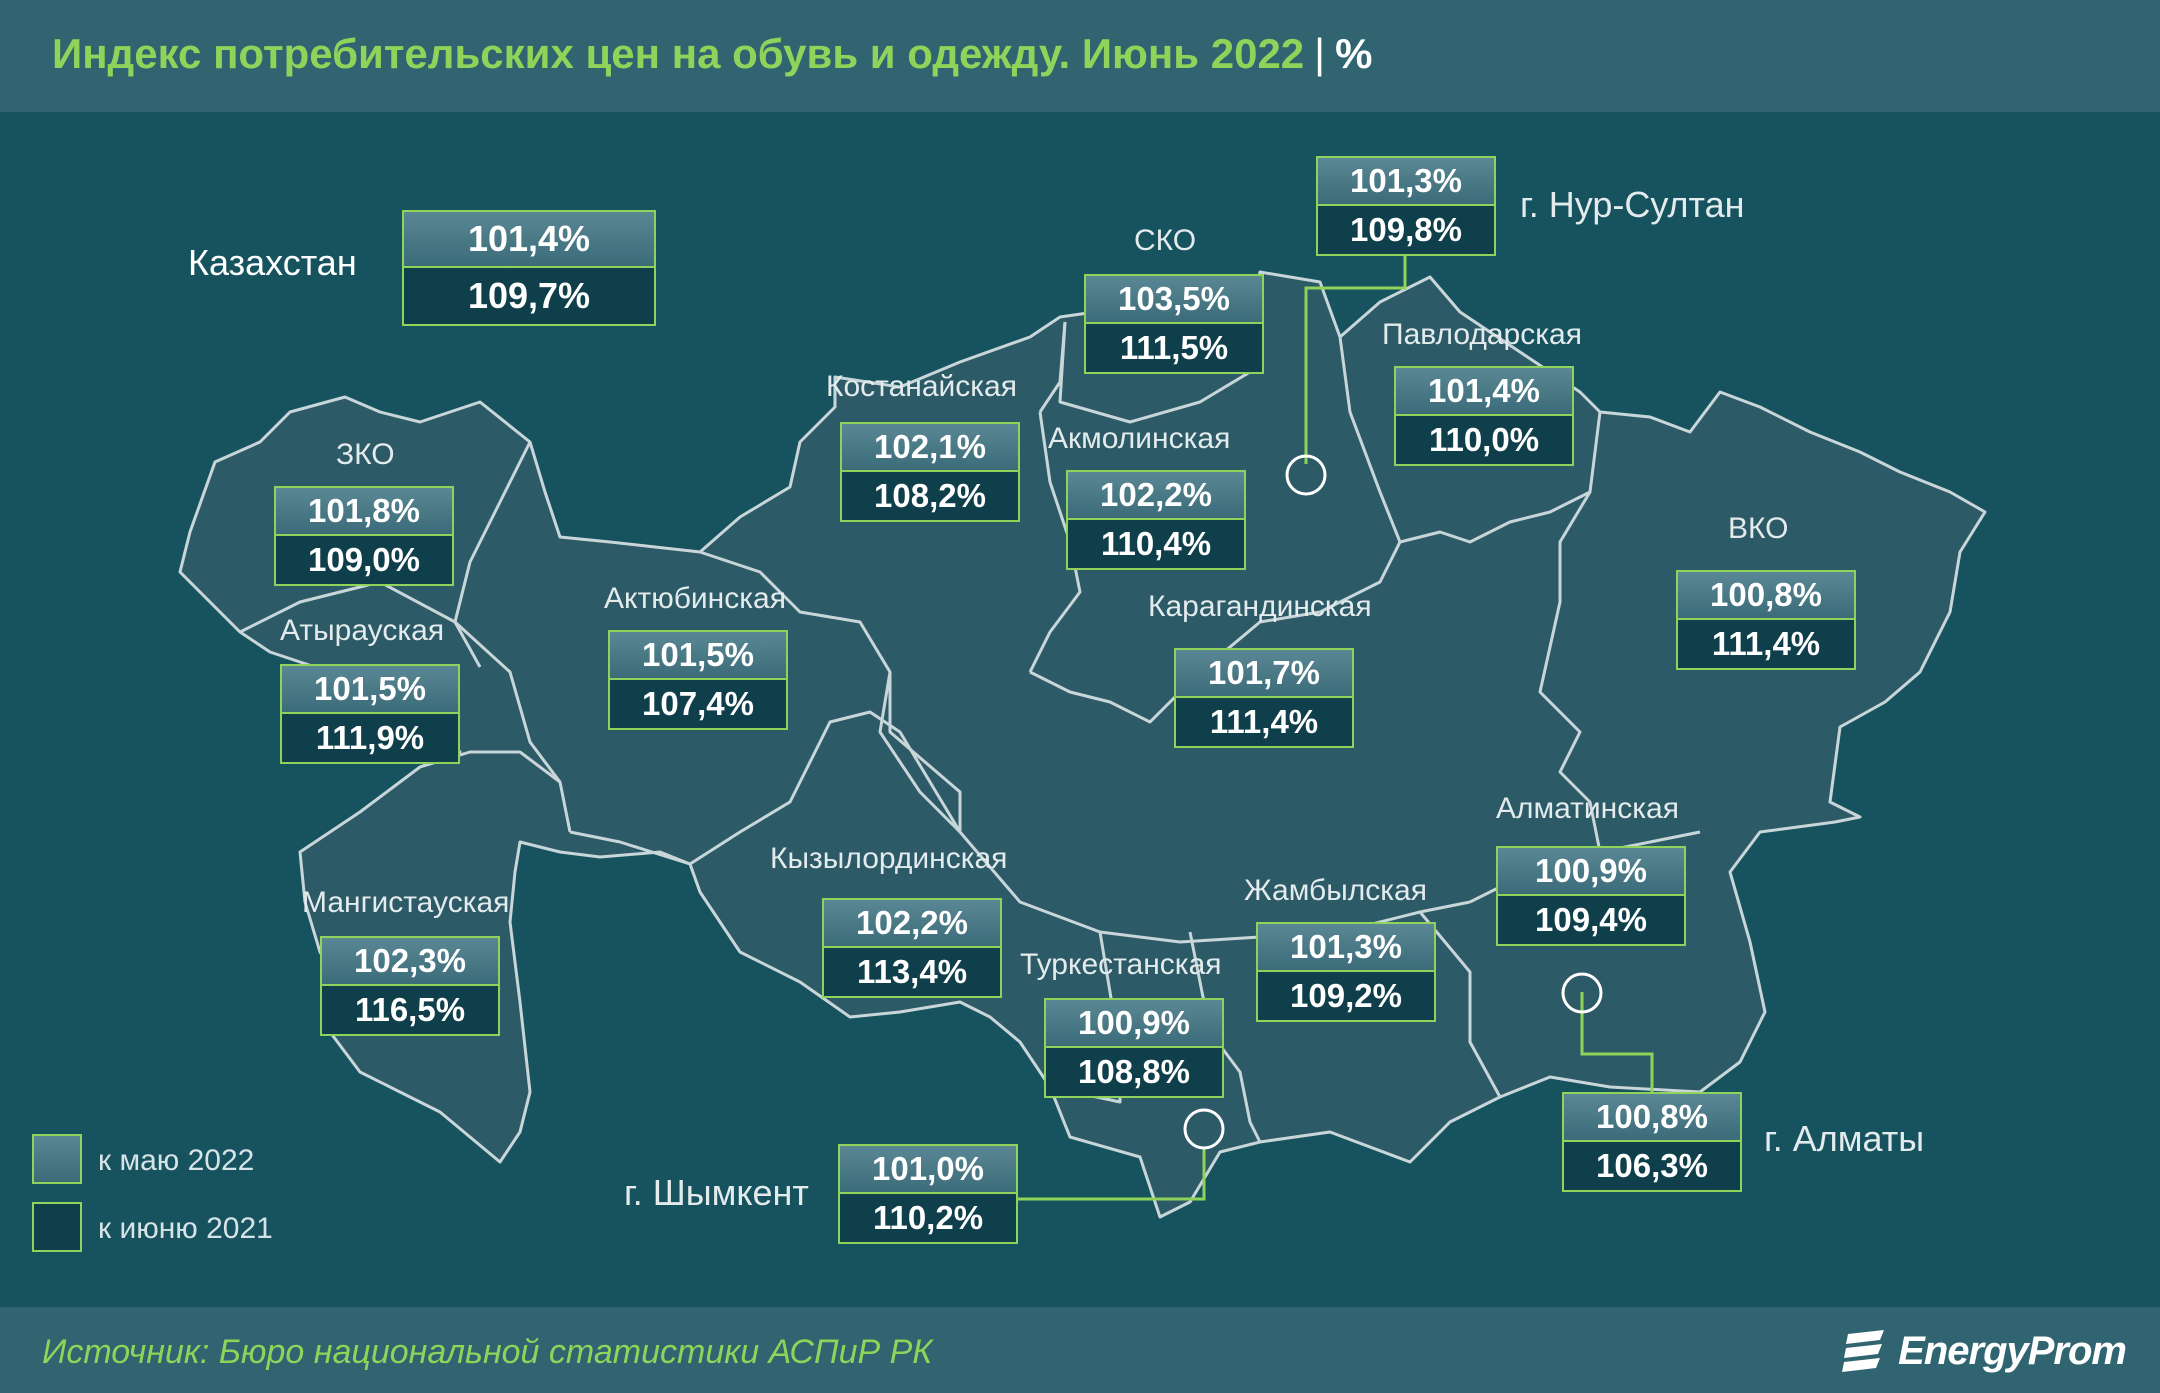  I want to click on atyrau-june-value: 111,9%, so click(370, 738).